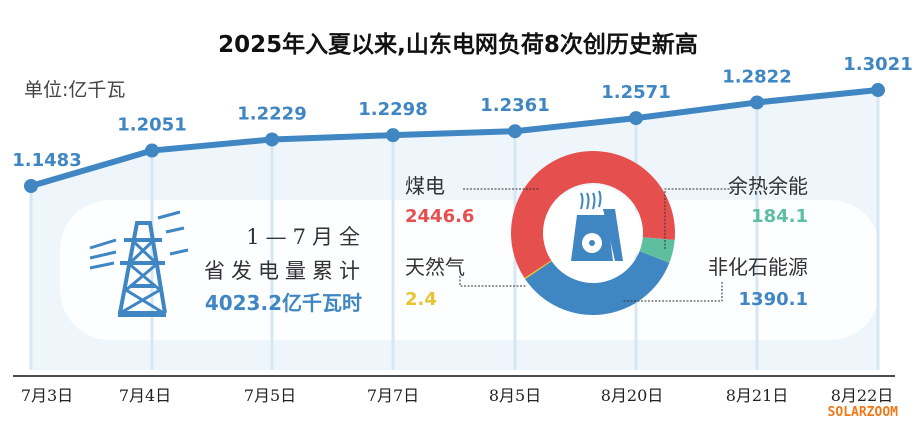  What do you see at coordinates (592, 243) in the screenshot?
I see `radiation-core` at bounding box center [592, 243].